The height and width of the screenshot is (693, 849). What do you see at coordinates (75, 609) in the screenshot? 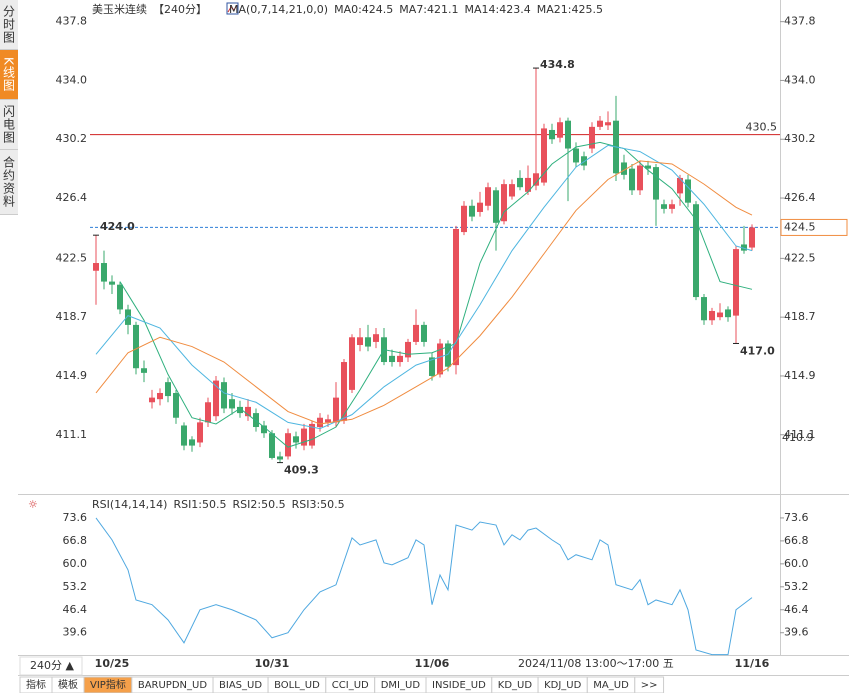
I see `y-tick-label: 46.4` at bounding box center [75, 609].